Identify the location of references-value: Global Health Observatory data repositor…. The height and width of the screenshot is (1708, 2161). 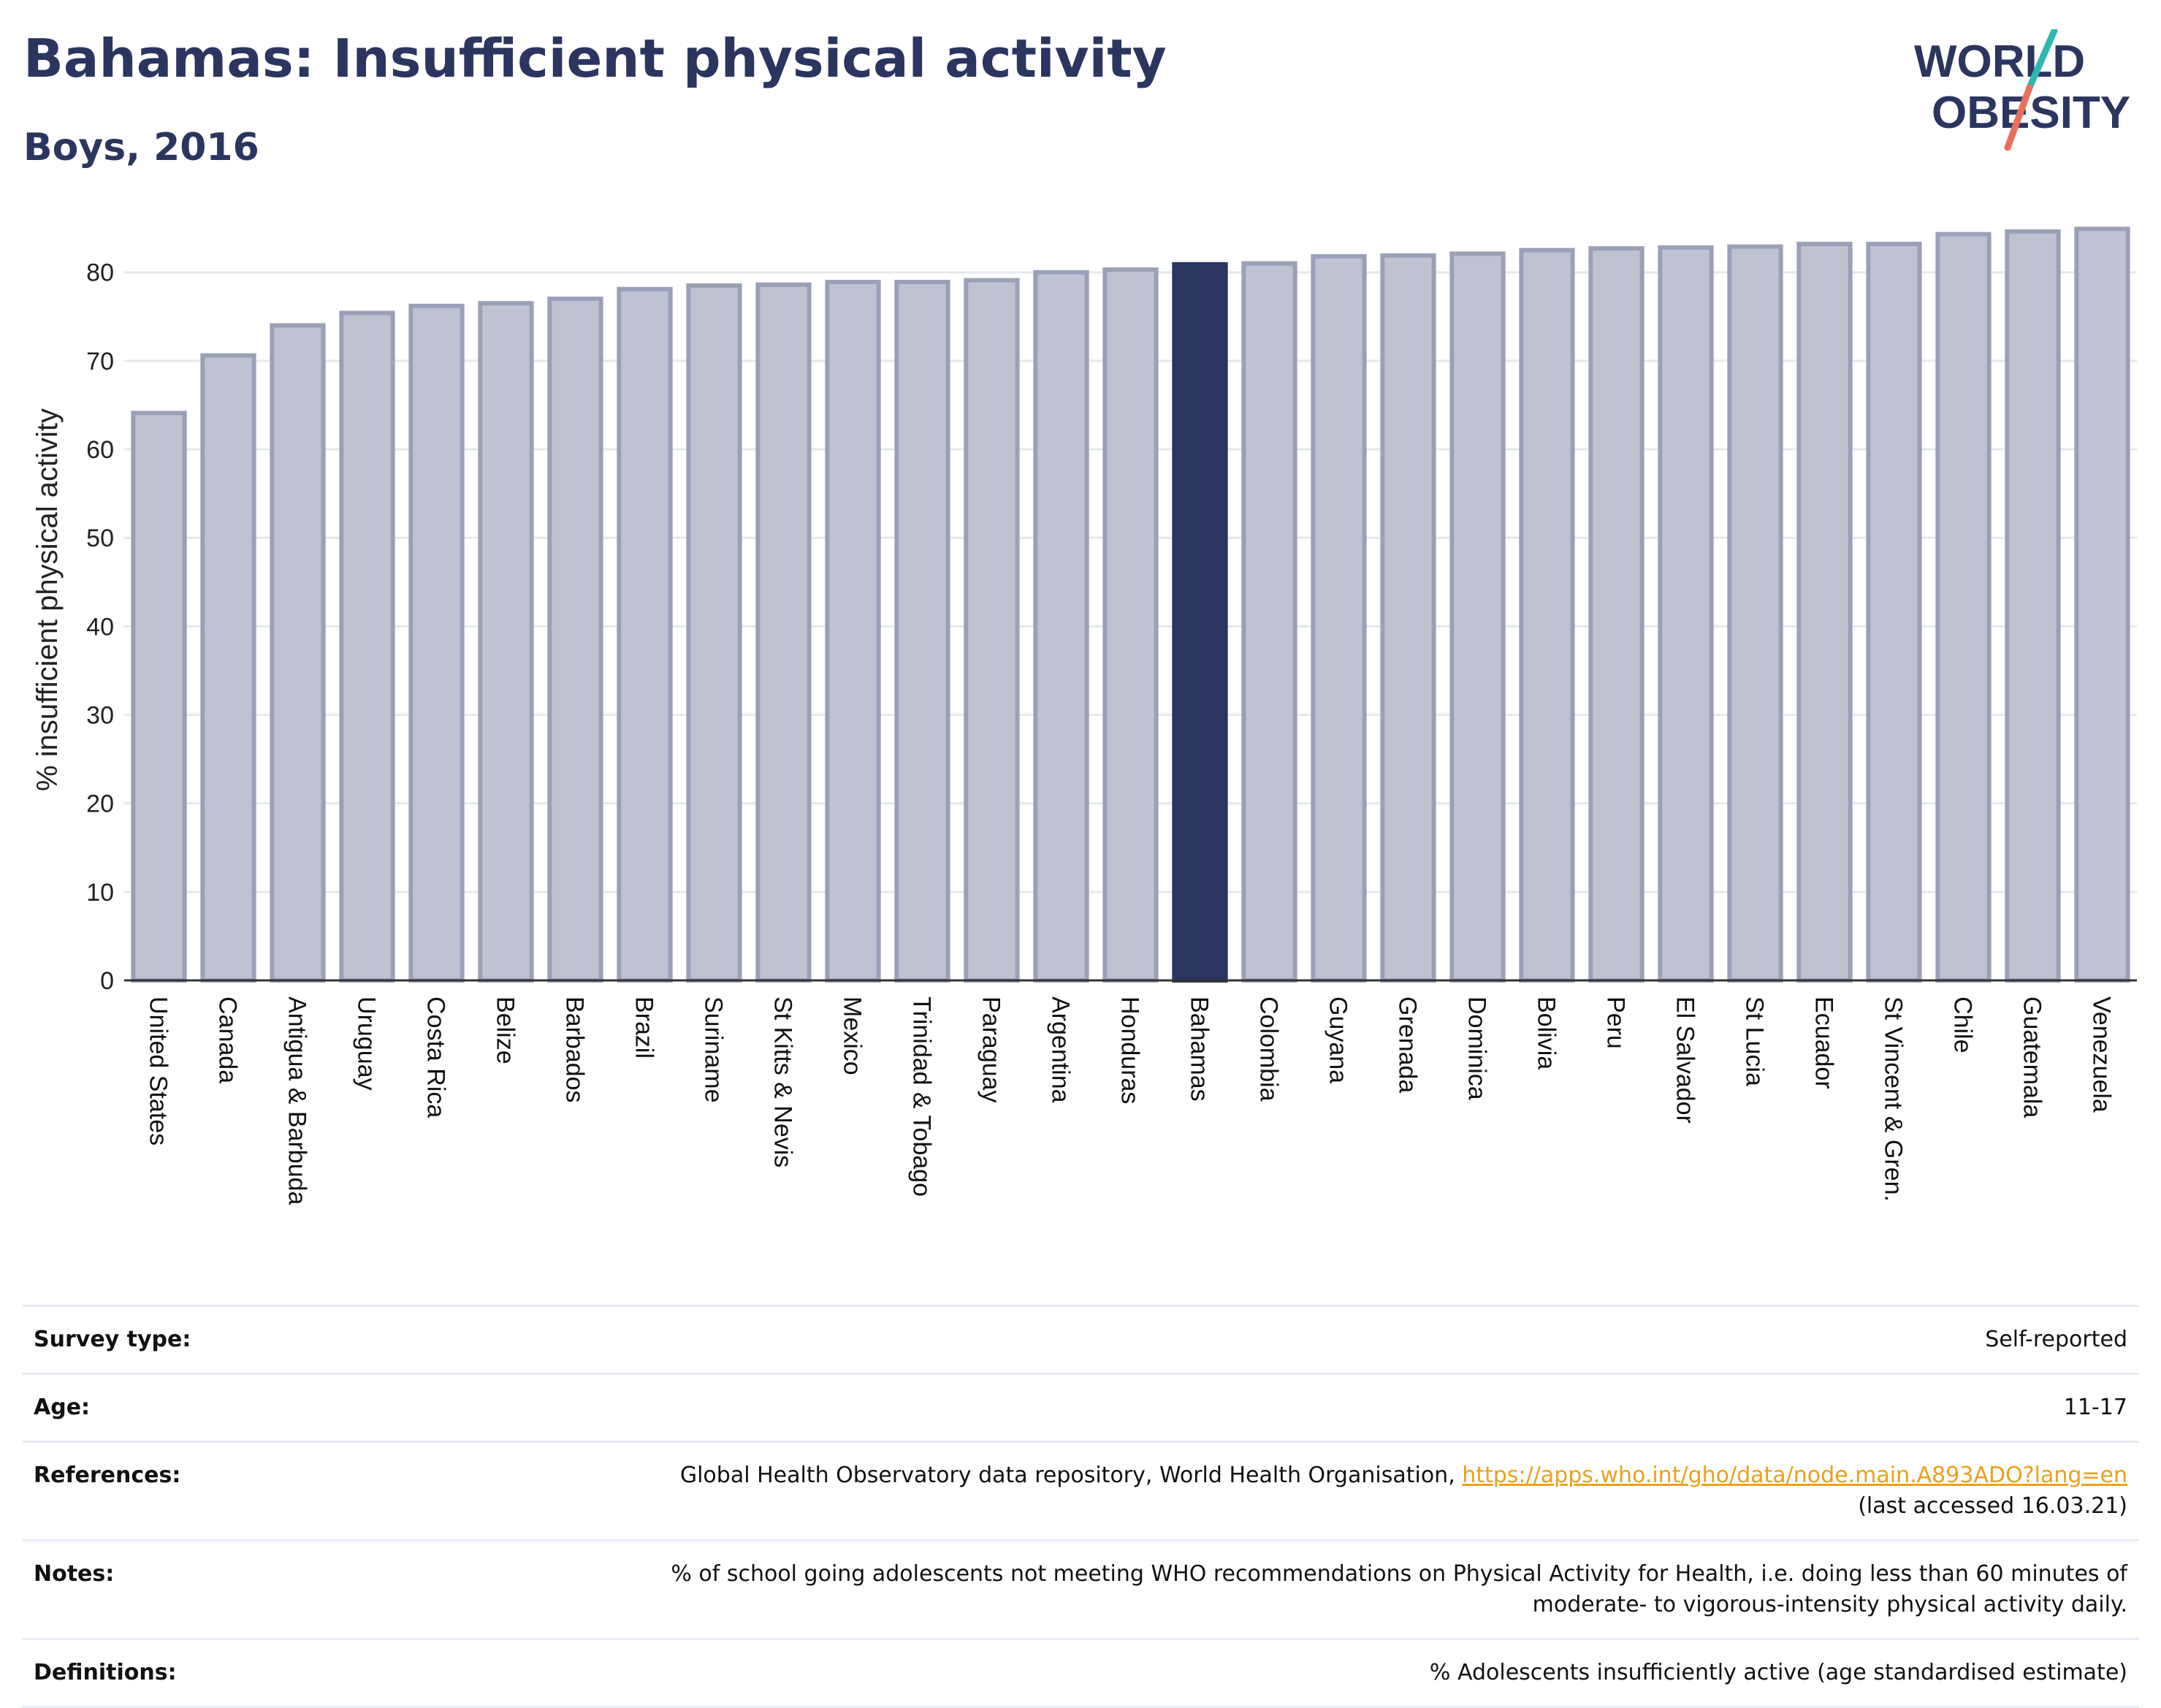
(1403, 1491).